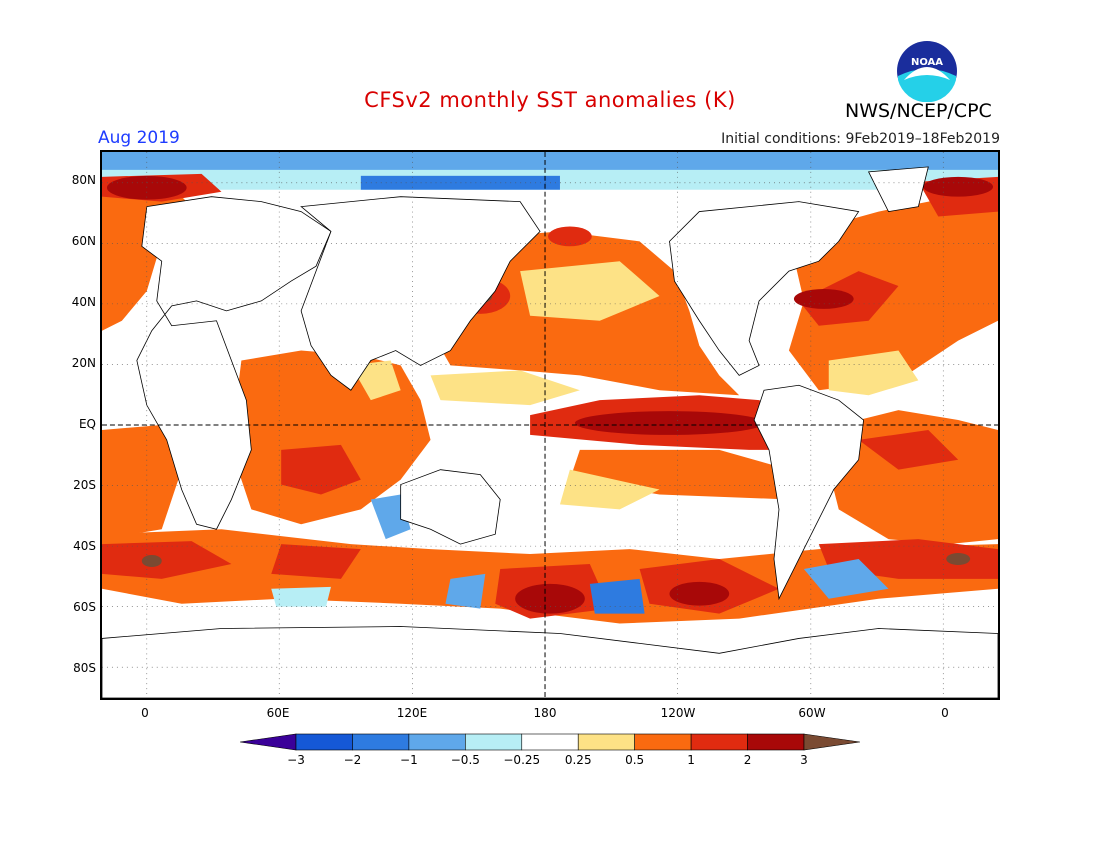 Image resolution: width=1100 pixels, height=850 pixels. What do you see at coordinates (831, 742) in the screenshot?
I see `colorbar-arrow-high` at bounding box center [831, 742].